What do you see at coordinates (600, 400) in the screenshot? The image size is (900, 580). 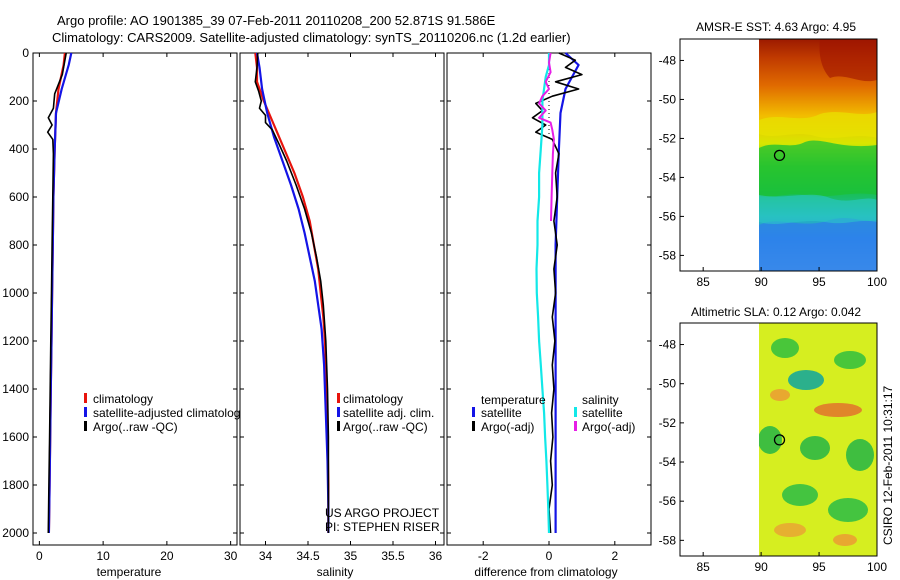 I see `legend-title-salinity: salinity` at bounding box center [600, 400].